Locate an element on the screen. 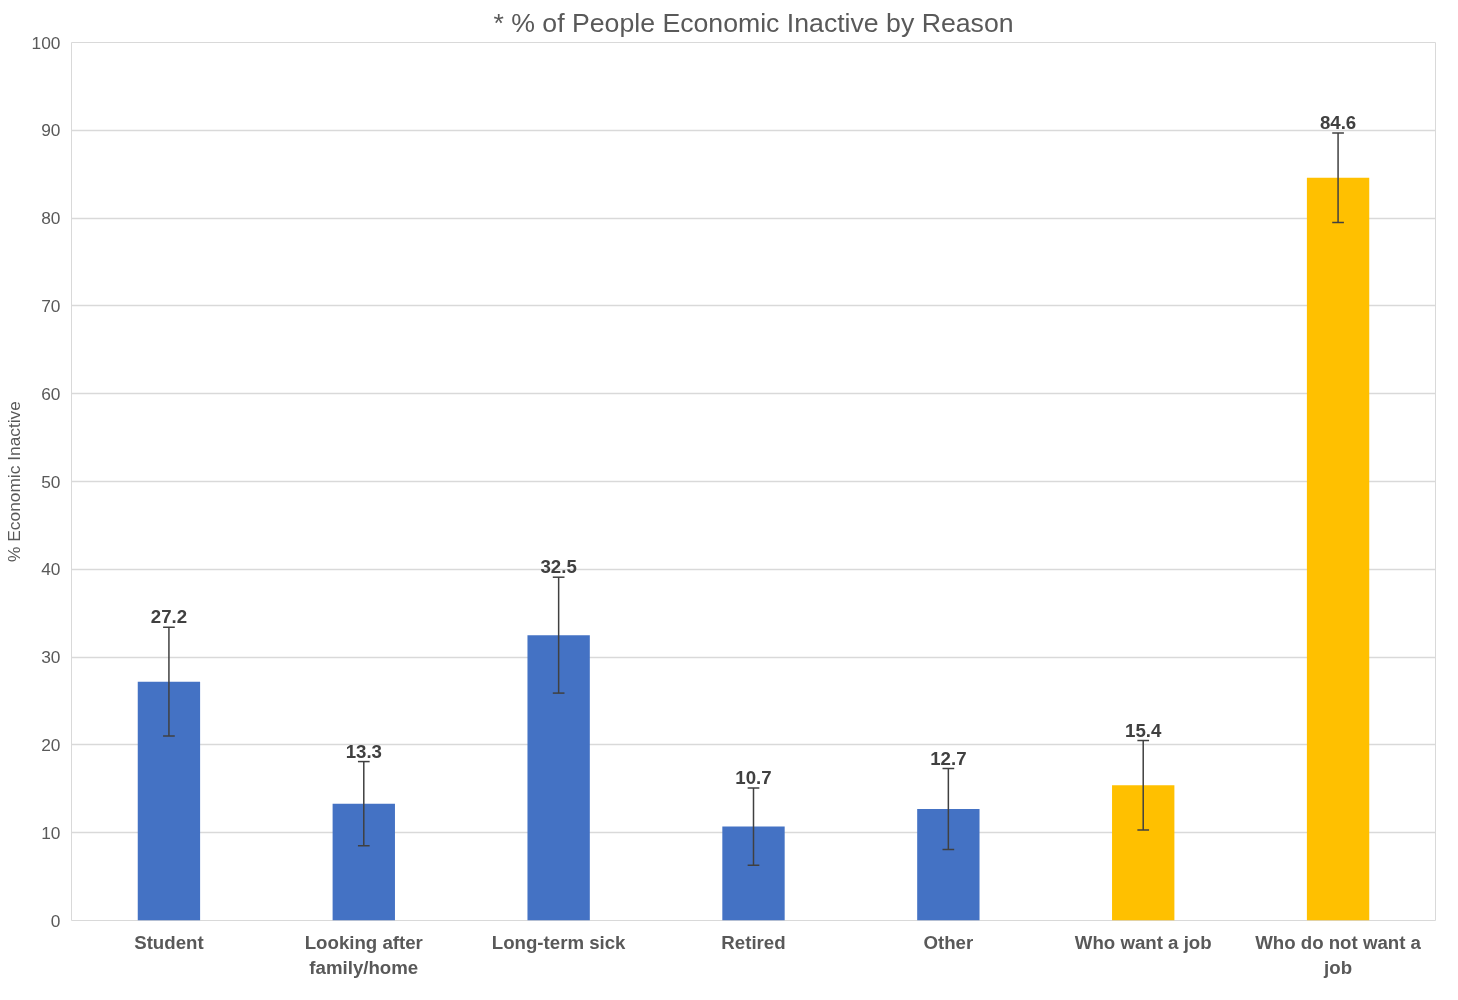 The height and width of the screenshot is (1000, 1458). y-tick-label: 80 is located at coordinates (51, 218).